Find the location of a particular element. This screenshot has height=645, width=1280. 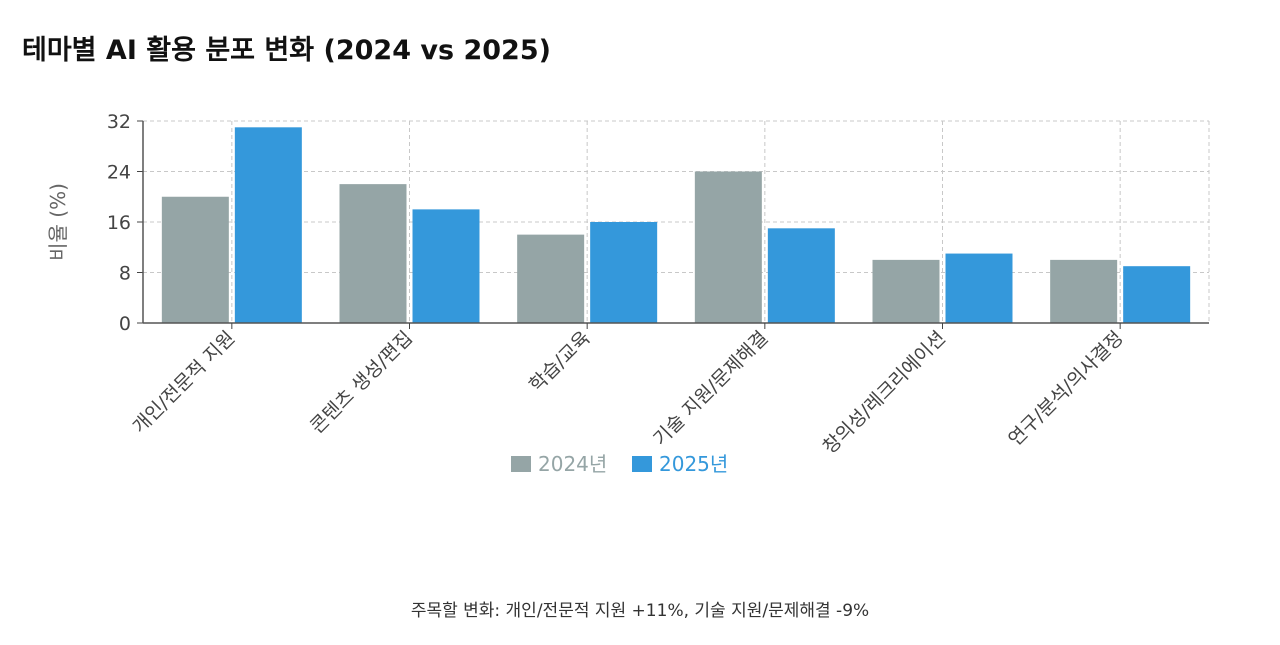

legend-label-2025: 2025년 is located at coordinates (693, 464).